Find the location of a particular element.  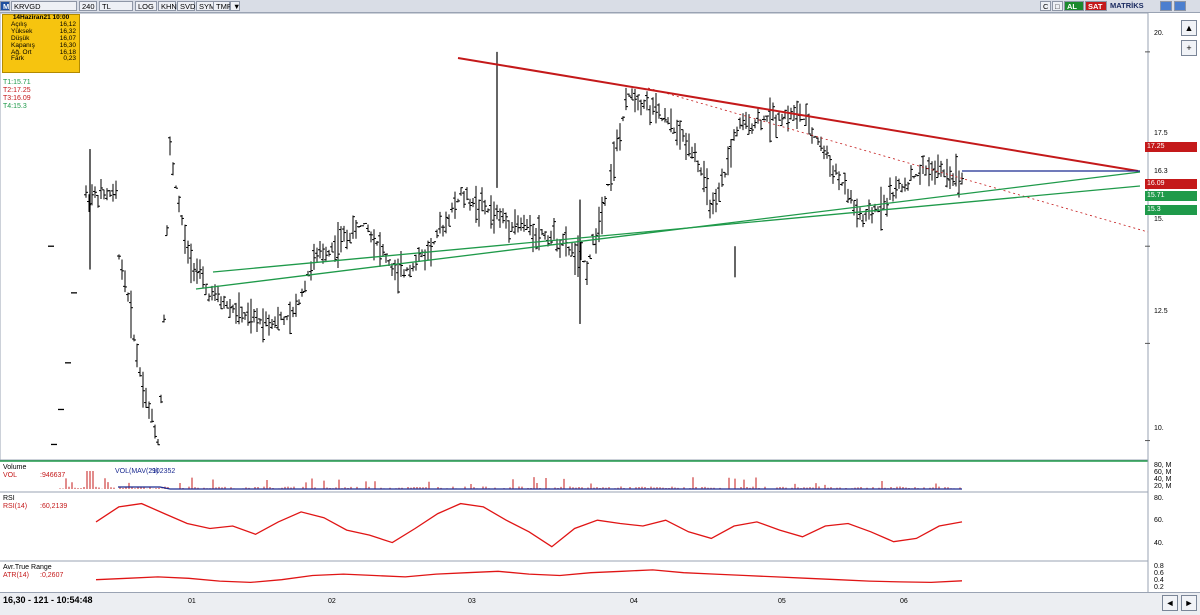

target-legend-t2: T2:17.25 is located at coordinates (17, 90).